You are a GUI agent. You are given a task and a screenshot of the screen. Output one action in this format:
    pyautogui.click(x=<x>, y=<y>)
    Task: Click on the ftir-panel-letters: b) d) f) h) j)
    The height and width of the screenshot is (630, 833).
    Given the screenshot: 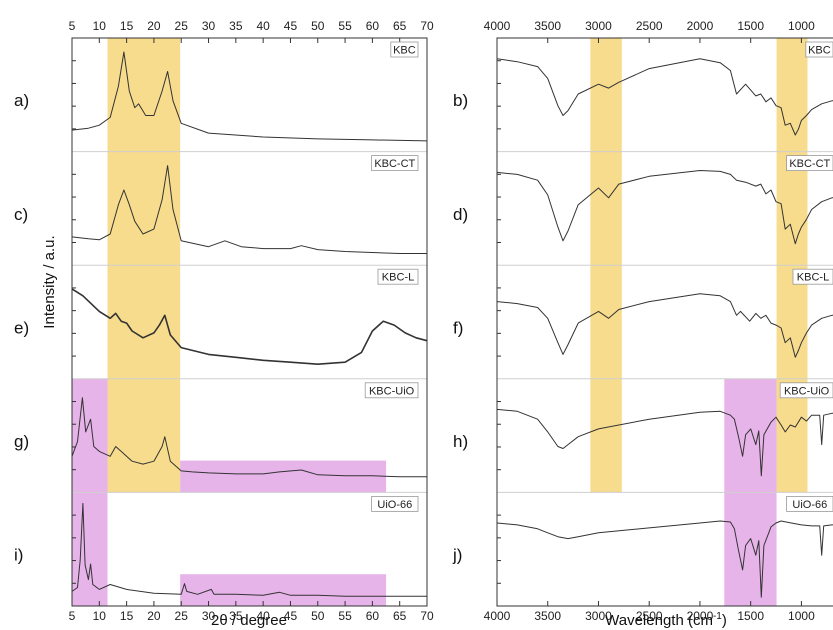 What is the action you would take?
    pyautogui.click(x=460, y=327)
    